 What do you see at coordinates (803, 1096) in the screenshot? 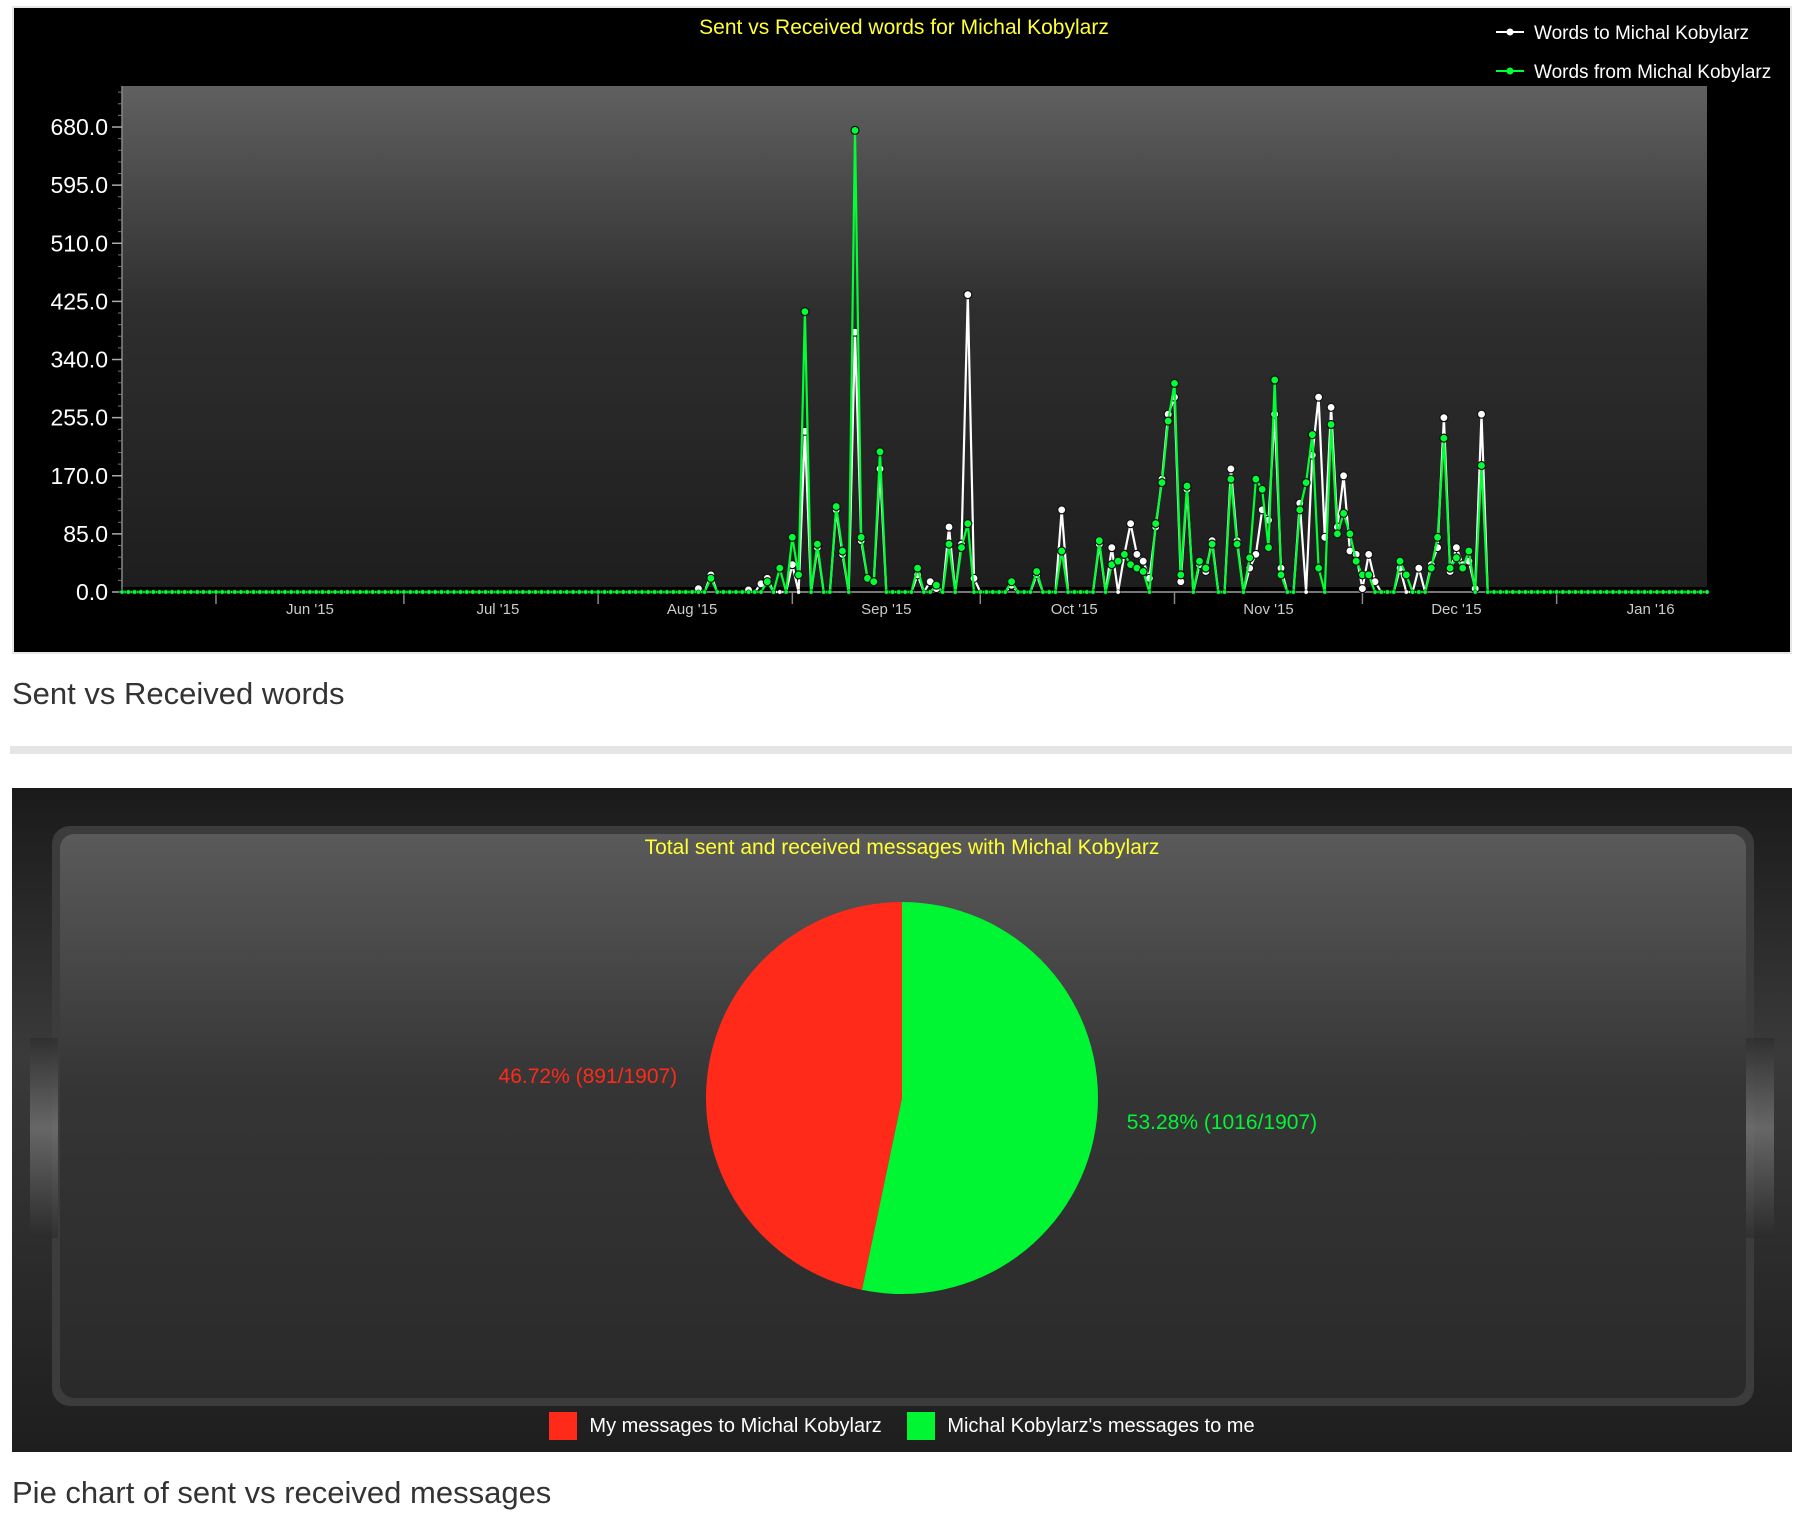
I see `pie-slice-sent` at bounding box center [803, 1096].